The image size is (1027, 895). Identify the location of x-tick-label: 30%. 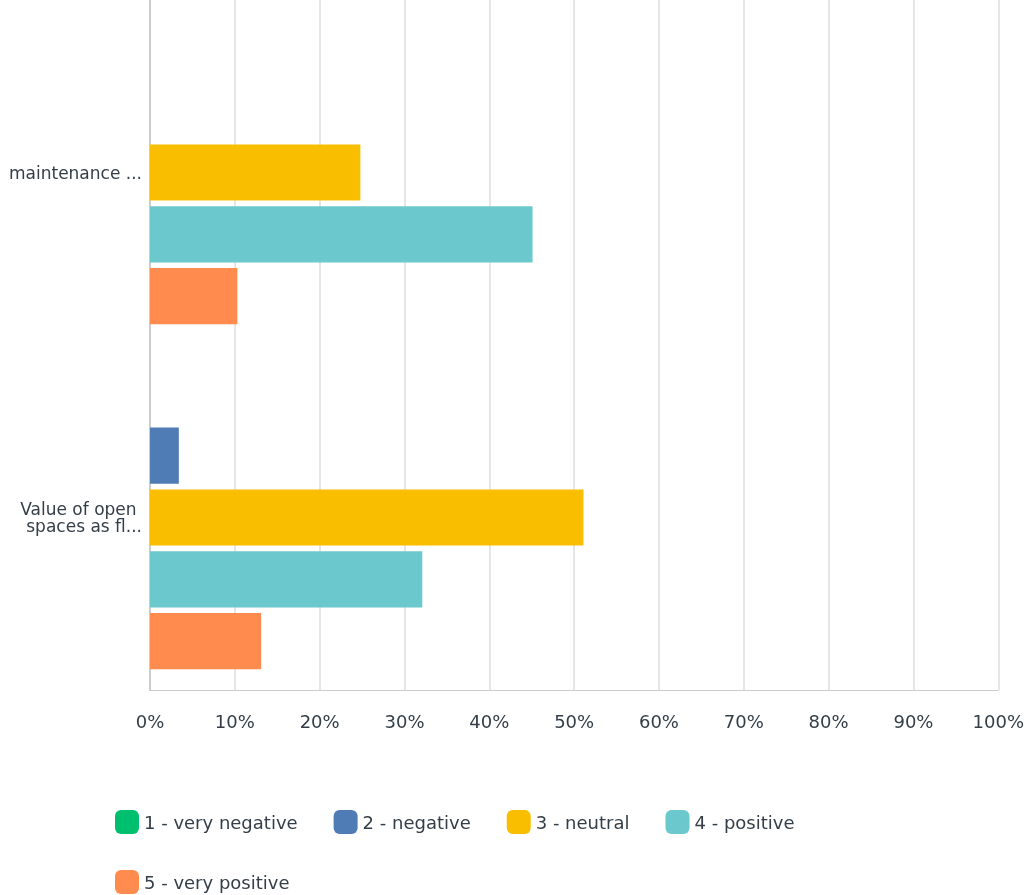
(404, 721).